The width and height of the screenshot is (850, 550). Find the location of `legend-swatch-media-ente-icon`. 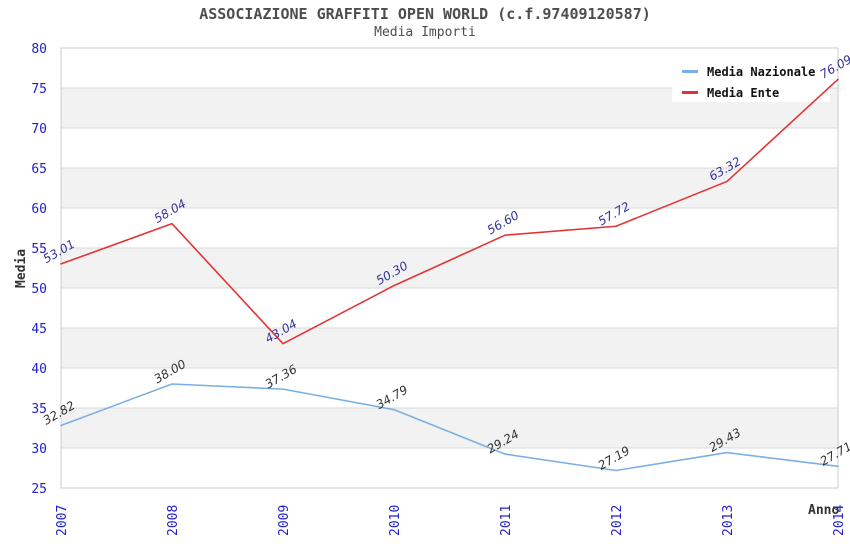

legend-swatch-media-ente-icon is located at coordinates (690, 92).